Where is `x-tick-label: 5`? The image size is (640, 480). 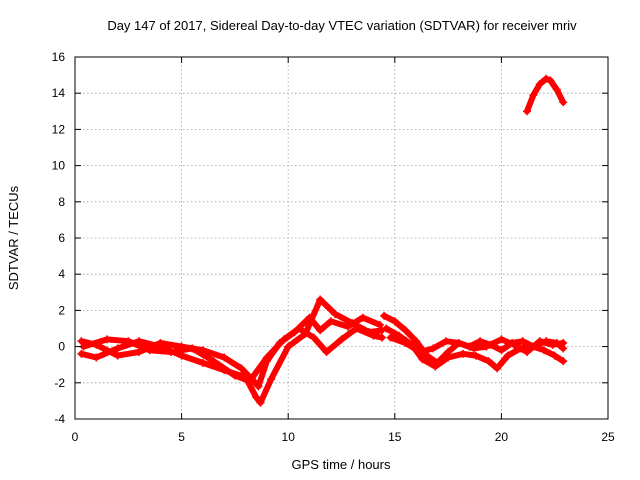
x-tick-label: 5 is located at coordinates (181, 437).